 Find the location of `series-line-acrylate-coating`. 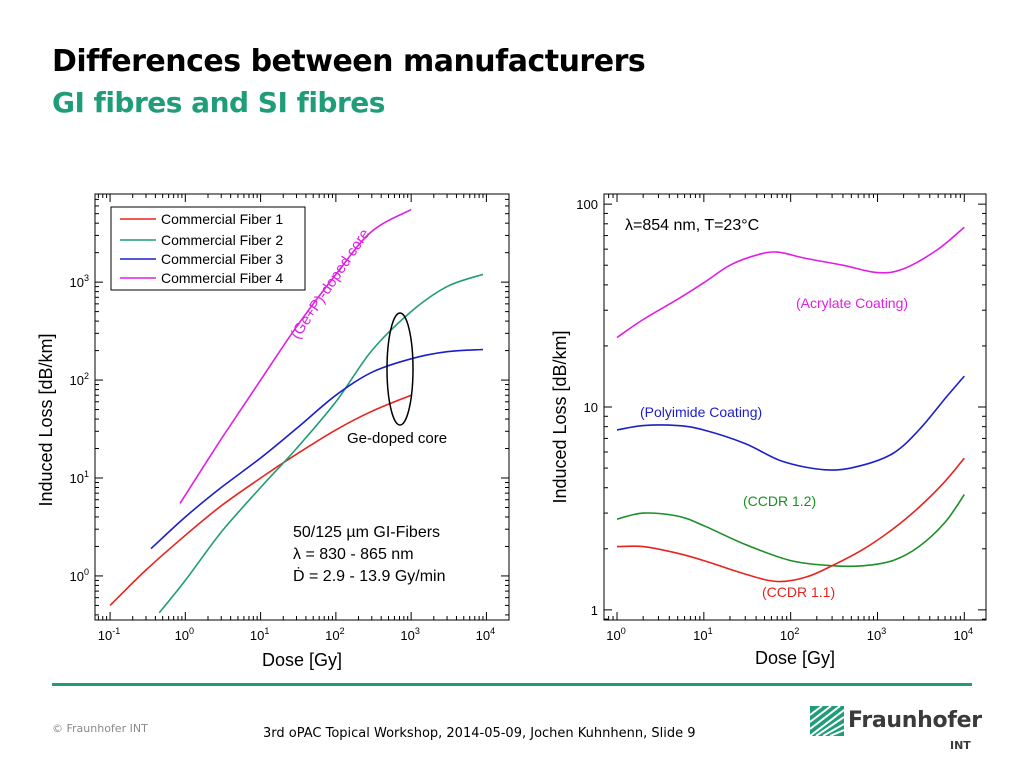

series-line-acrylate-coating is located at coordinates (790, 282).